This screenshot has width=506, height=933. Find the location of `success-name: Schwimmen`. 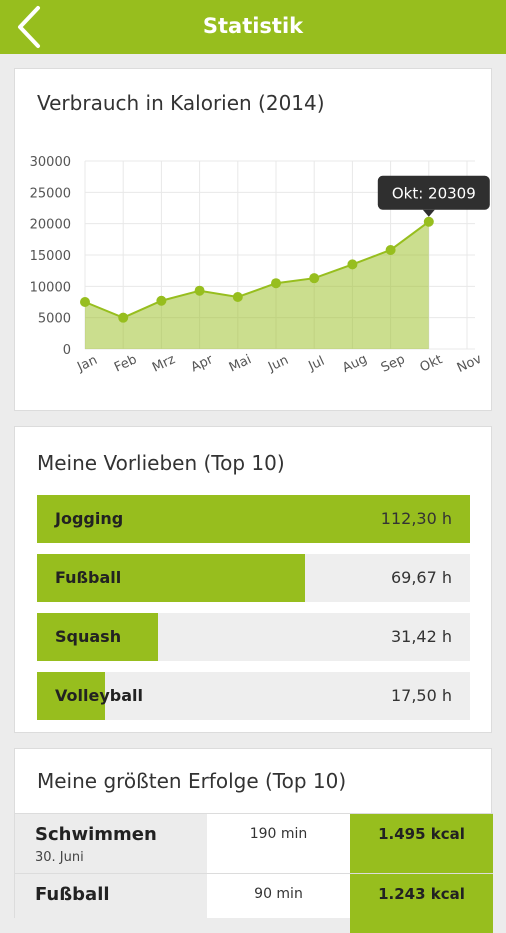

success-name: Schwimmen is located at coordinates (96, 834).